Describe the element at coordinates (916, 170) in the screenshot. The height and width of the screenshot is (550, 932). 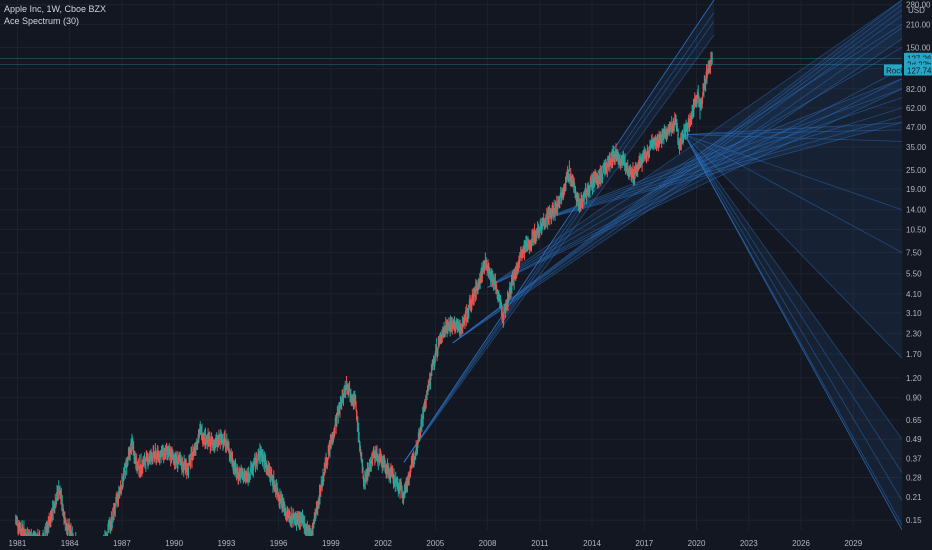
I see `y-tick-label: 25.00` at that location.